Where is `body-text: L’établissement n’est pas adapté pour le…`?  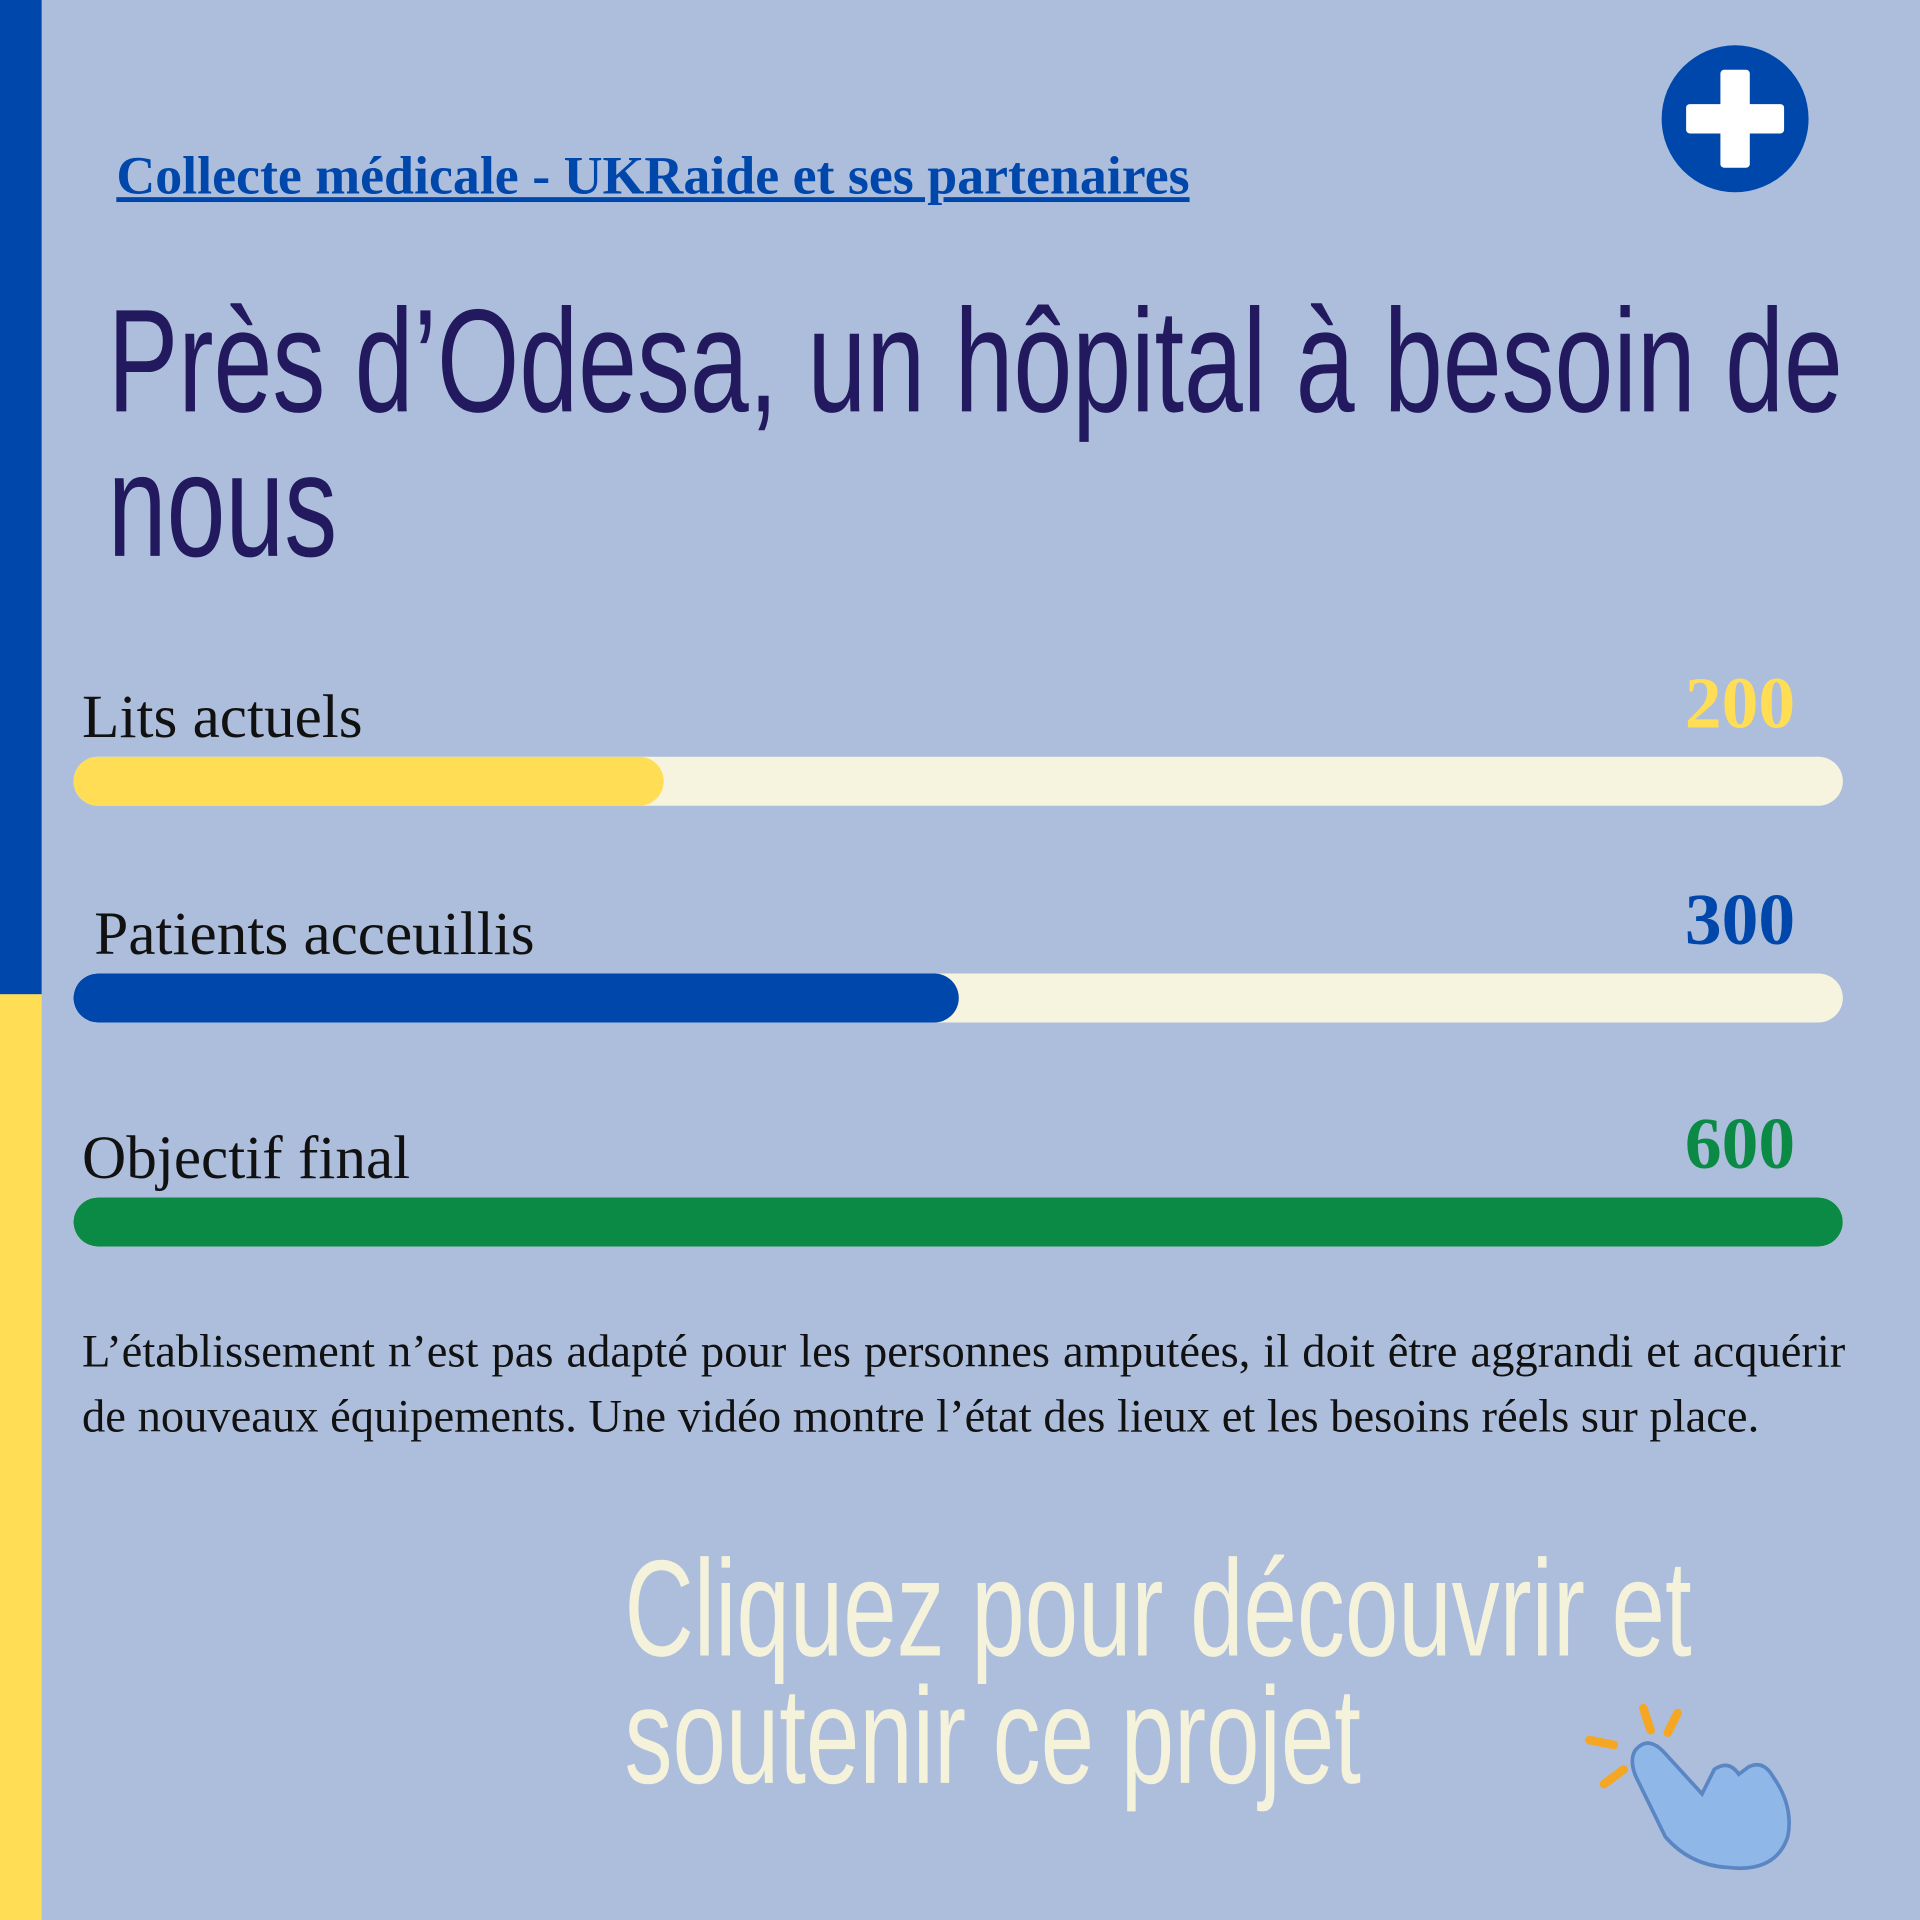
body-text: L’établissement n’est pas adapté pour le… is located at coordinates (964, 1384).